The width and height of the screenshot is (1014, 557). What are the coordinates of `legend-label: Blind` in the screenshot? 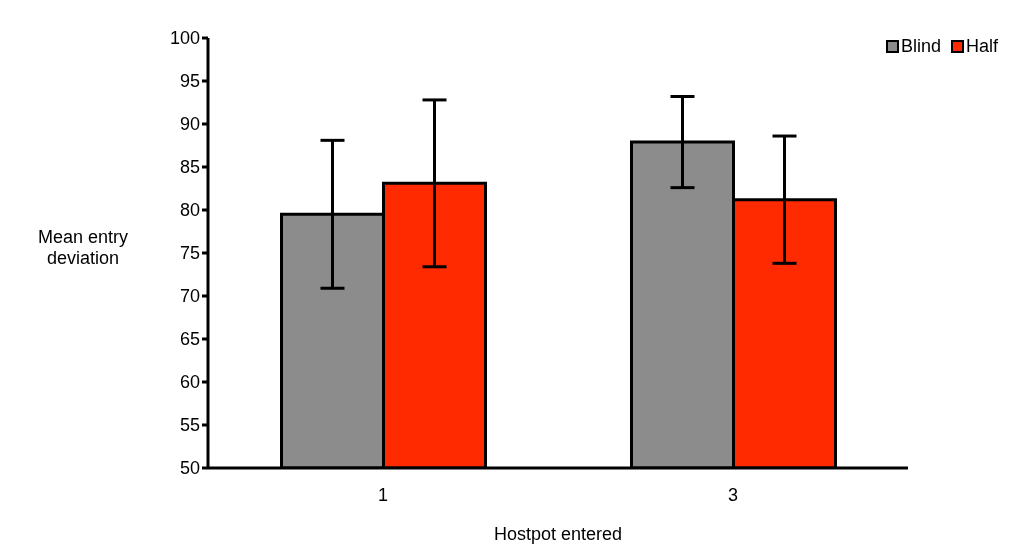 It's located at (920, 46).